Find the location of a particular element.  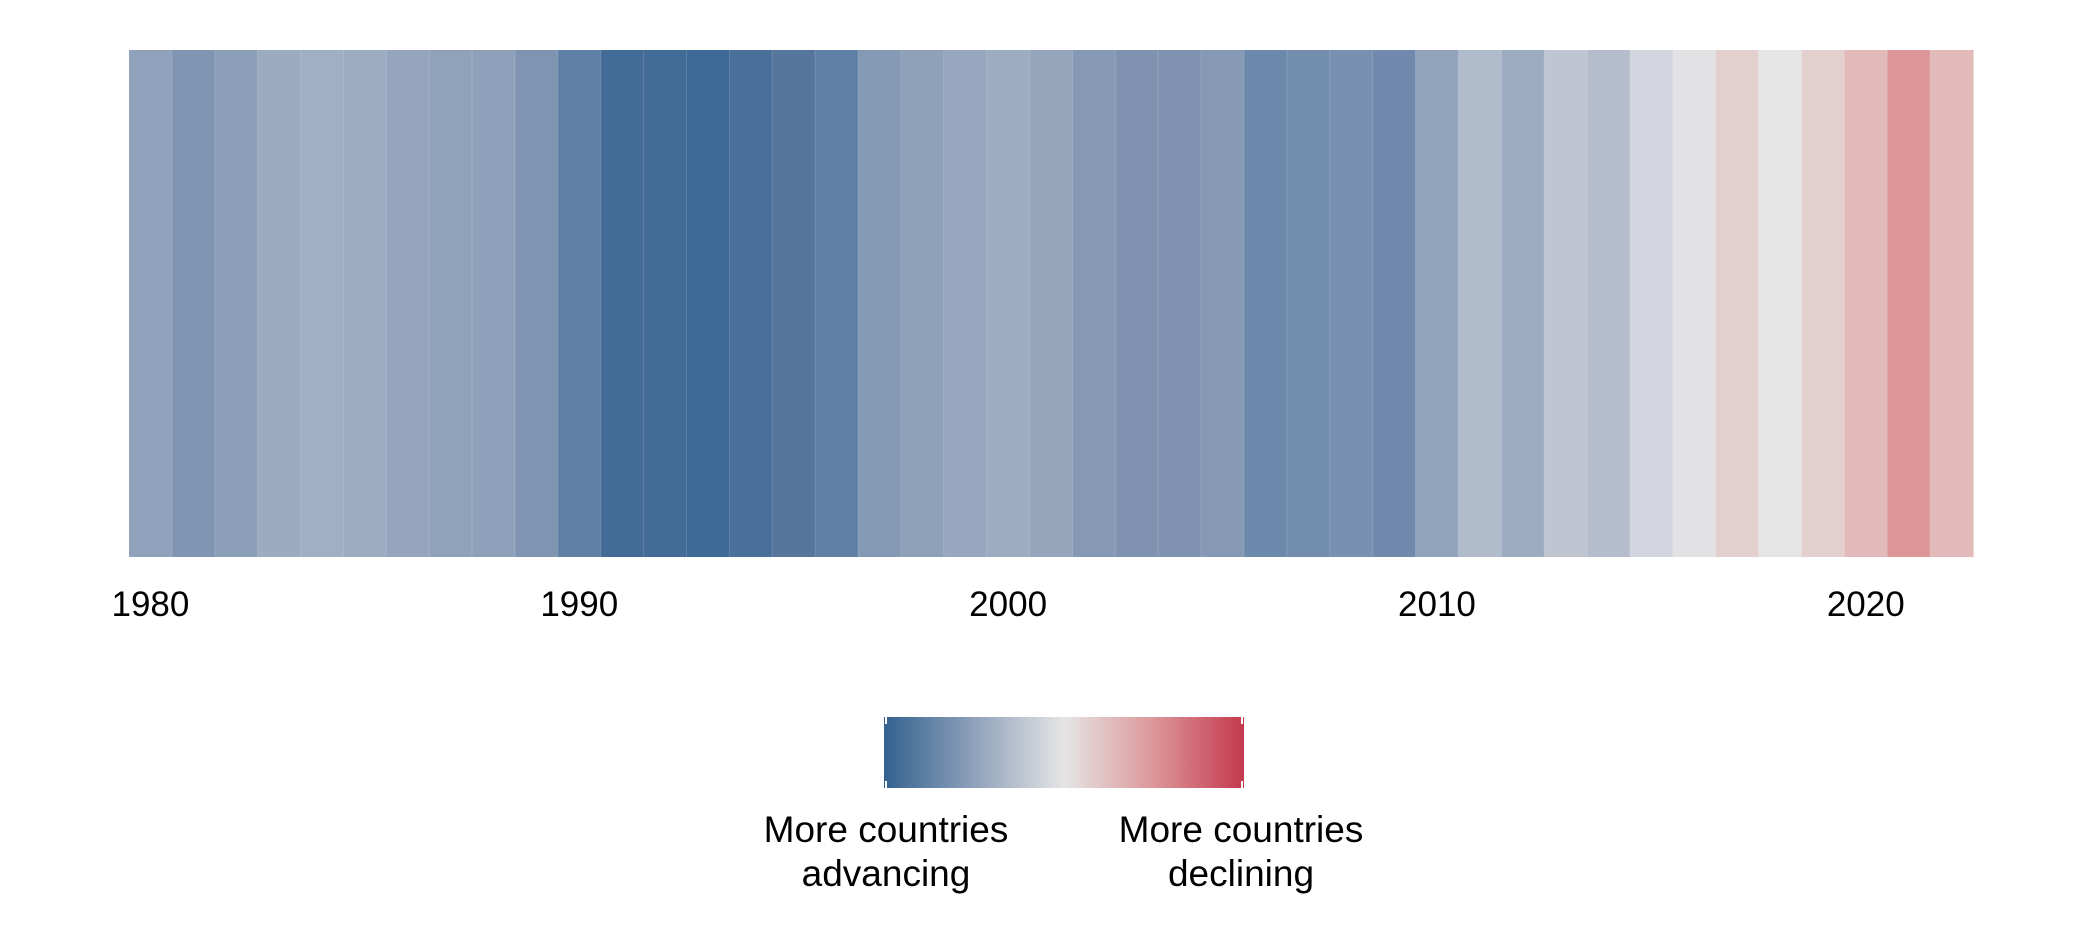

stripe-1990 is located at coordinates (579, 303).